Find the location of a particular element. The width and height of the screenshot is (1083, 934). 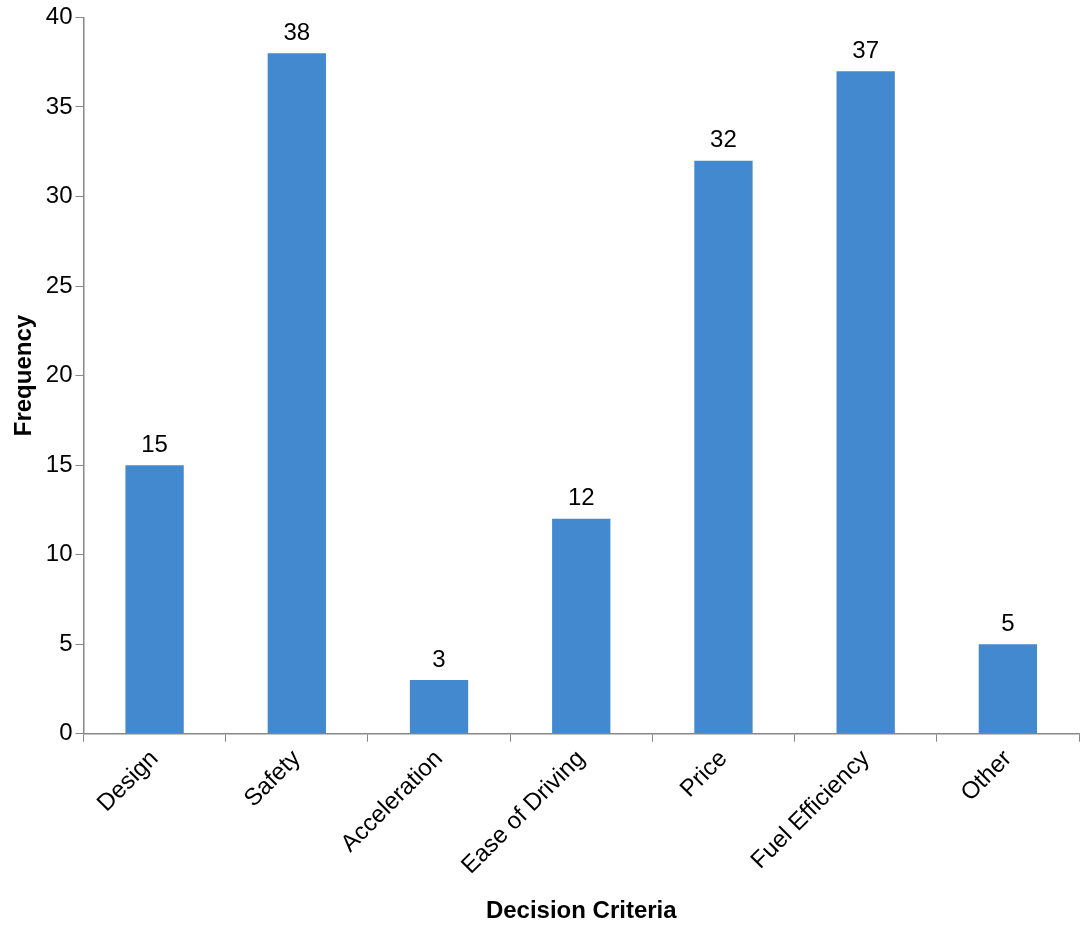

y-tick-label: 30 is located at coordinates (59, 195).